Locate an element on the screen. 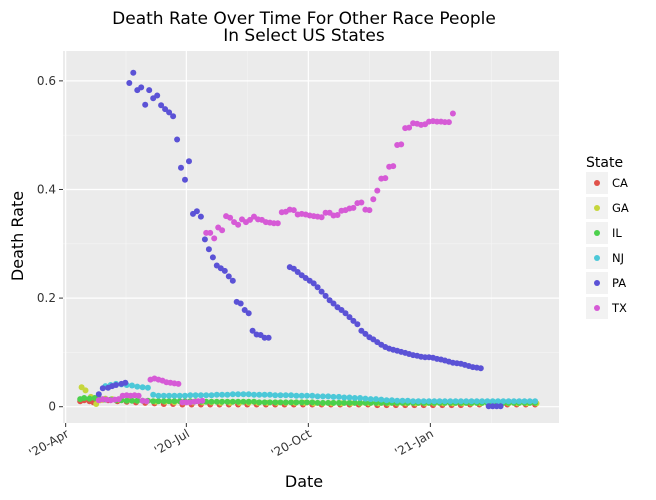 This screenshot has height=500, width=656. legend-label-pa: PA is located at coordinates (619, 283).